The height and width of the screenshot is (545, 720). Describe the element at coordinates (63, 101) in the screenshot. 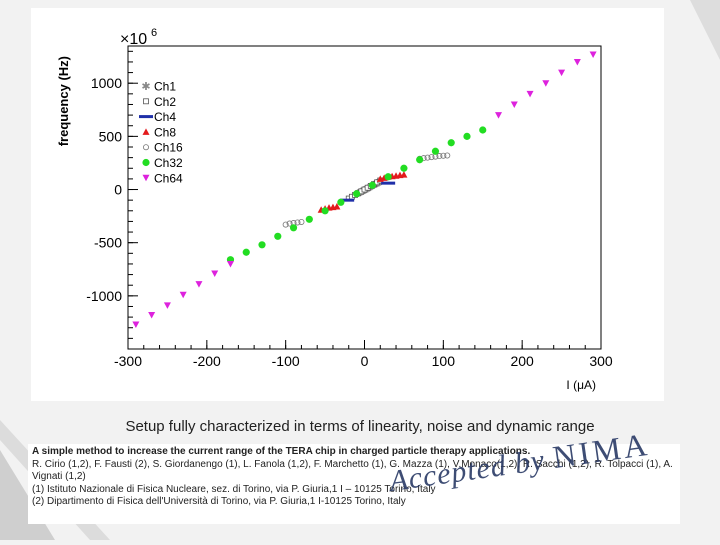

I see `y-axis-label: frequency (Hz)` at that location.